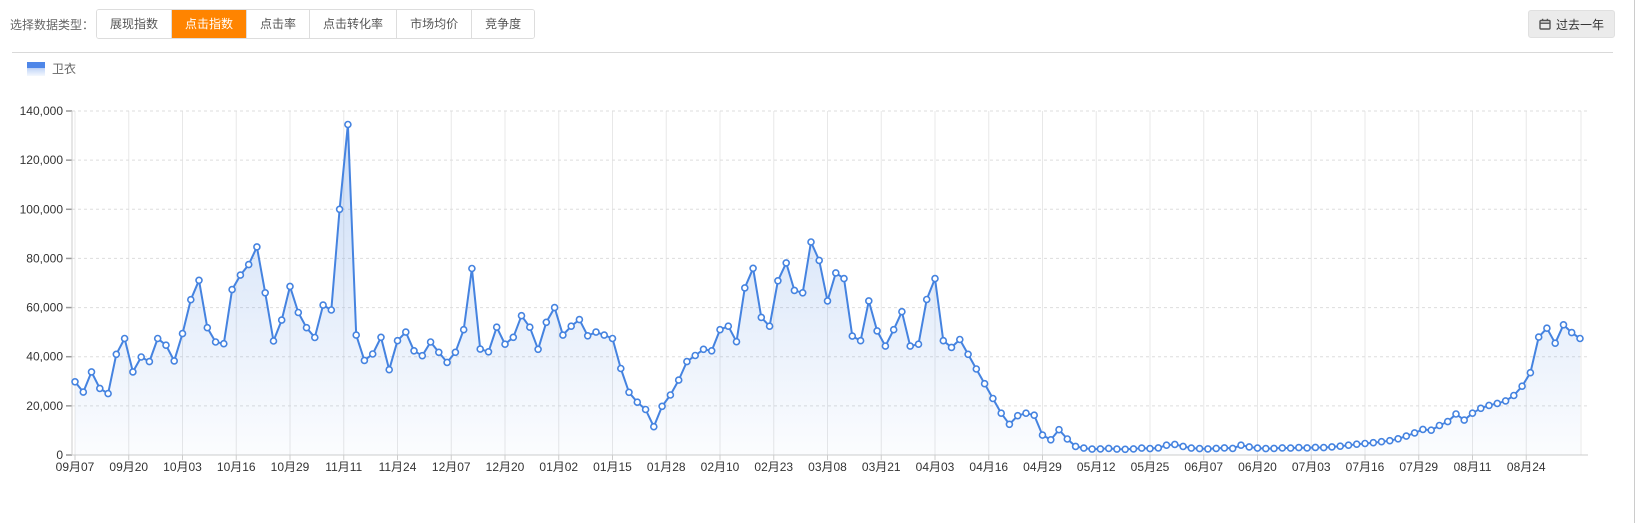 This screenshot has width=1641, height=523. Describe the element at coordinates (434, 24) in the screenshot. I see `data-type-tab-market-avg-price: 市场均价` at that location.